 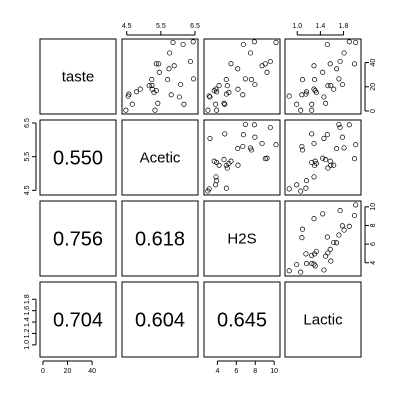 What do you see at coordinates (27, 157) in the screenshot?
I see `left-tick-label-row1-1: 5.5` at bounding box center [27, 157].